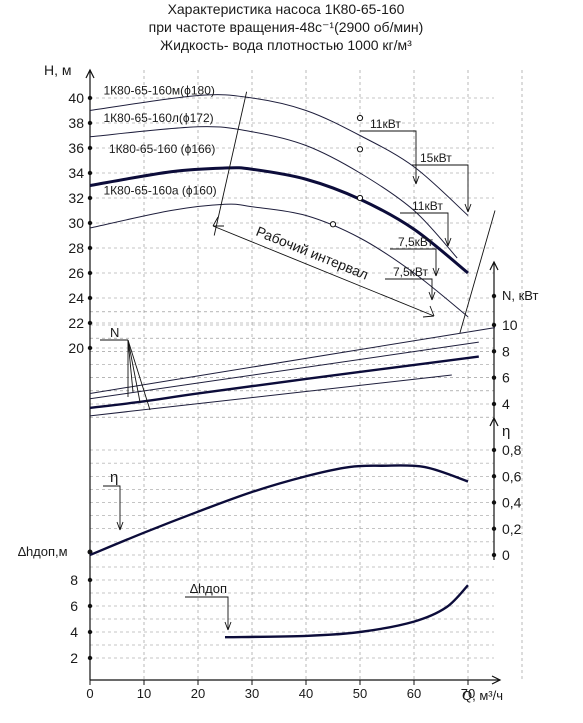 Image resolution: width=583 pixels, height=723 pixels. I want to click on x-tick-label: 20, so click(198, 693).